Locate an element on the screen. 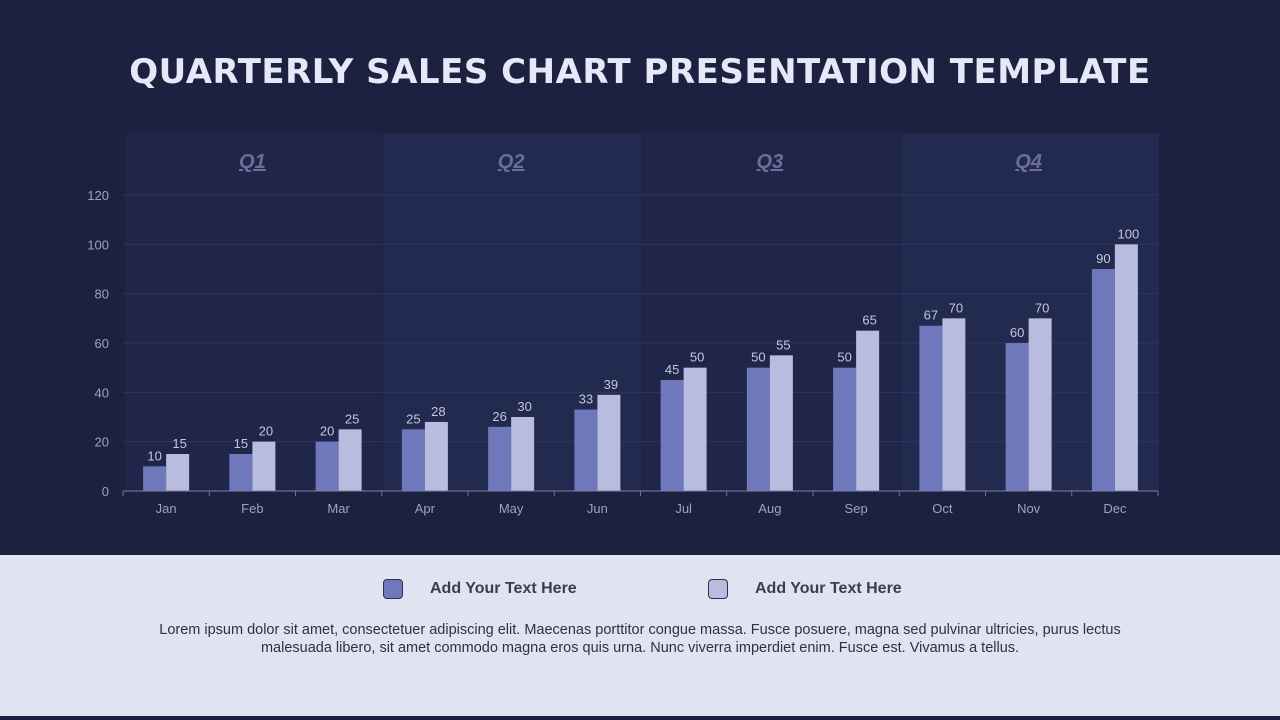  legend-item-series-2: Add Your Text Here is located at coordinates (805, 589).